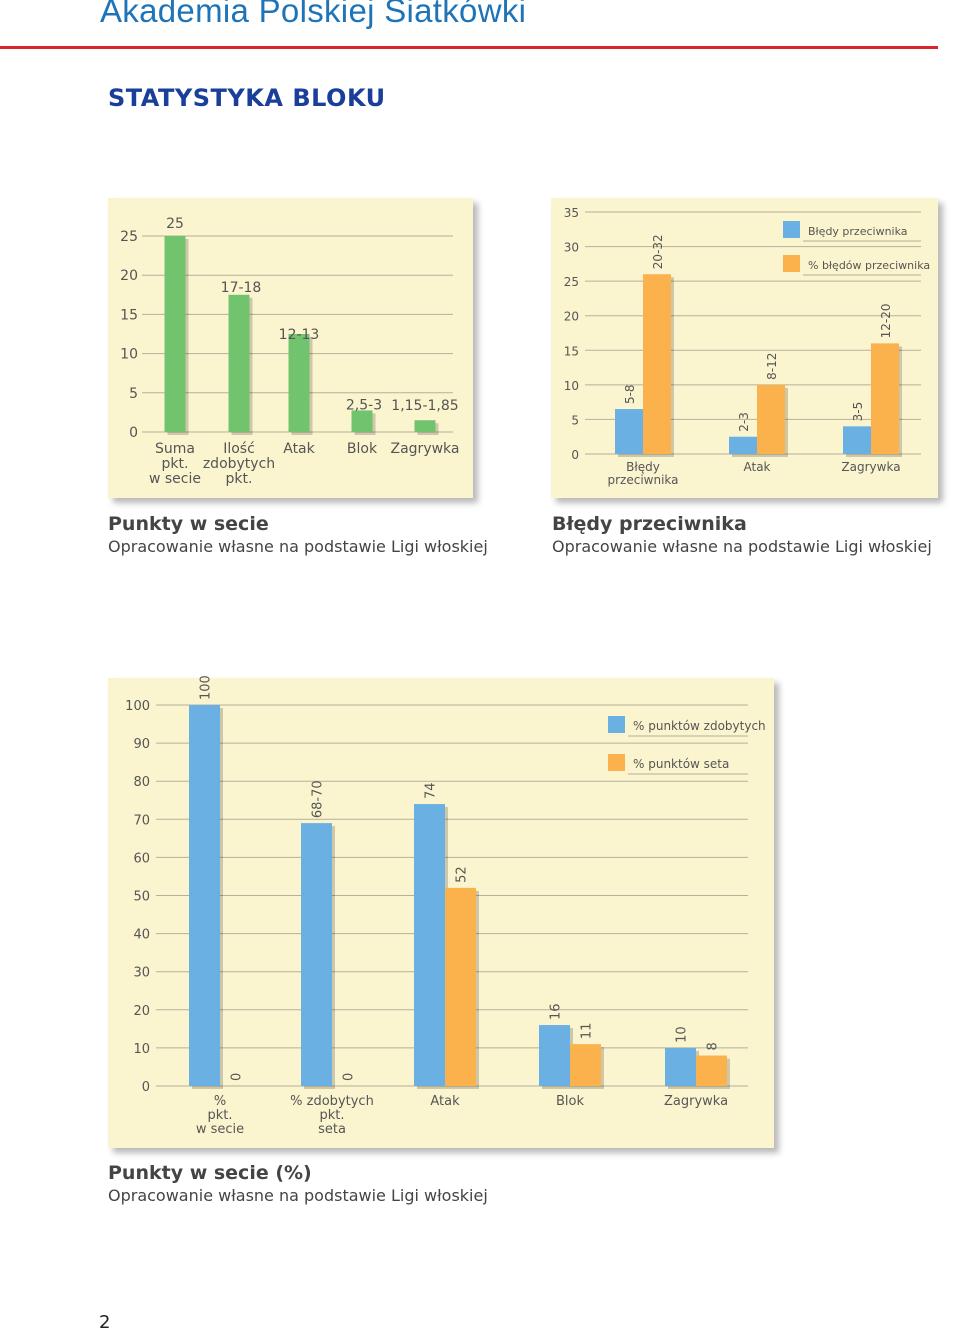  What do you see at coordinates (649, 524) in the screenshot?
I see `caption-title: Błędy przeciwnika` at bounding box center [649, 524].